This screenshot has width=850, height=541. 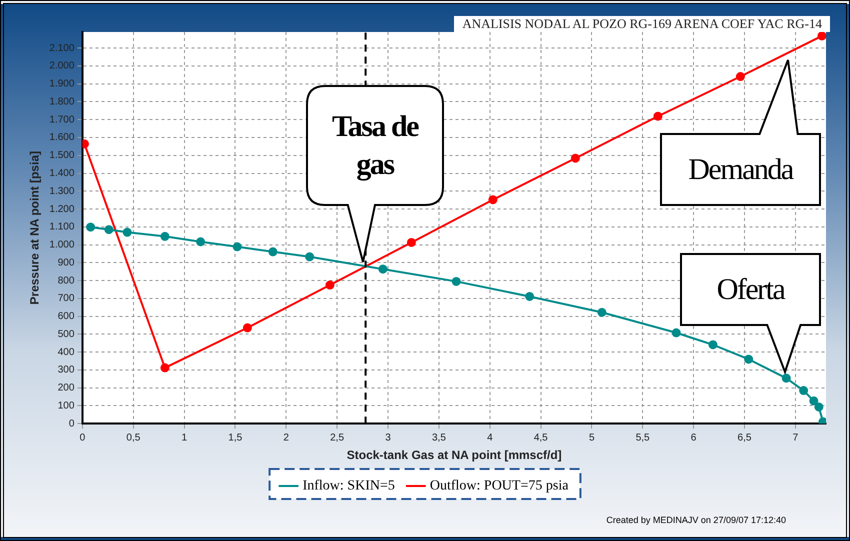 What do you see at coordinates (66, 352) in the screenshot?
I see `y-tick-label: 400` at bounding box center [66, 352].